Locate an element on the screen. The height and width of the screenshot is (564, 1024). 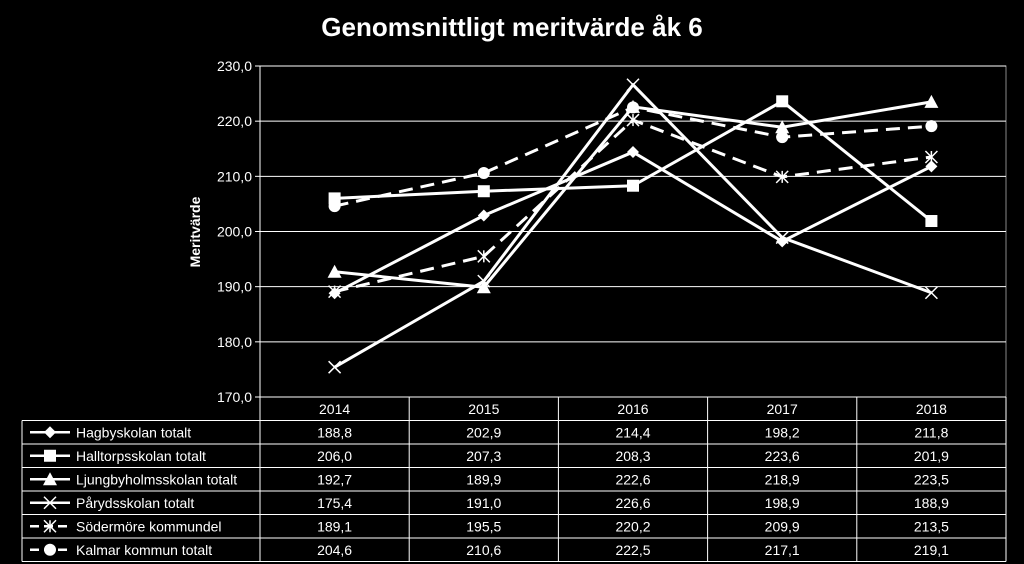
y-tick-label: 230,0 is located at coordinates (234, 66).